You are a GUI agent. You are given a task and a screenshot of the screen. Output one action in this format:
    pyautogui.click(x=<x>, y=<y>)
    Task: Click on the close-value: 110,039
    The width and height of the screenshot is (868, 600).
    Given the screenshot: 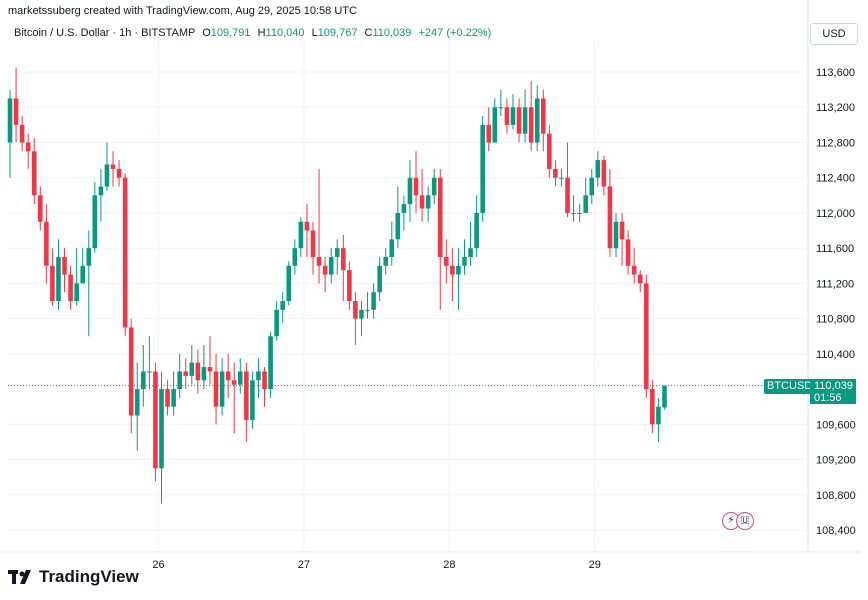 What is the action you would take?
    pyautogui.click(x=392, y=33)
    